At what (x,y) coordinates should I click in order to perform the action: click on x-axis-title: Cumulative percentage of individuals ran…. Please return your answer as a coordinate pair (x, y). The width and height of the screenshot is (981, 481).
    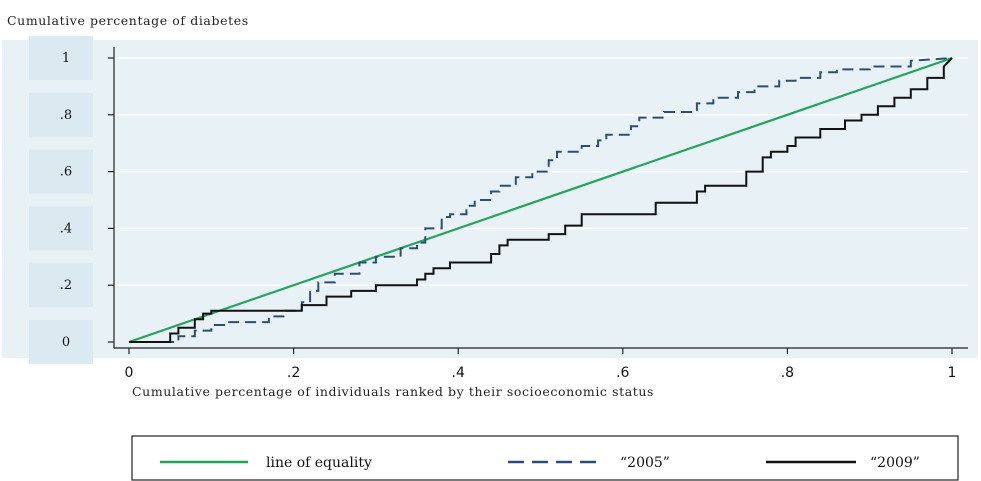
    Looking at the image, I should click on (393, 391).